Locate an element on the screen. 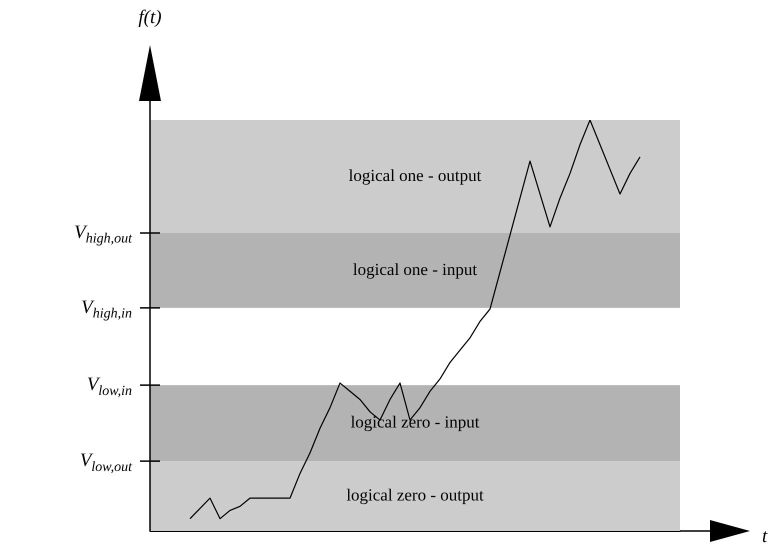  band-label: logical zero - input is located at coordinates (415, 422).